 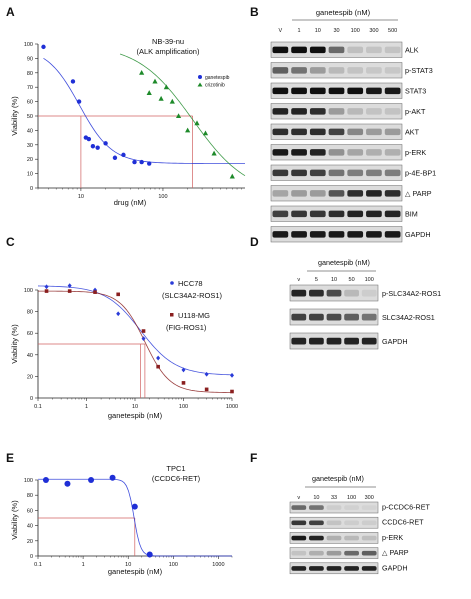 I want to click on chart-c-x-tick-label: 0.1, so click(x=38, y=407).